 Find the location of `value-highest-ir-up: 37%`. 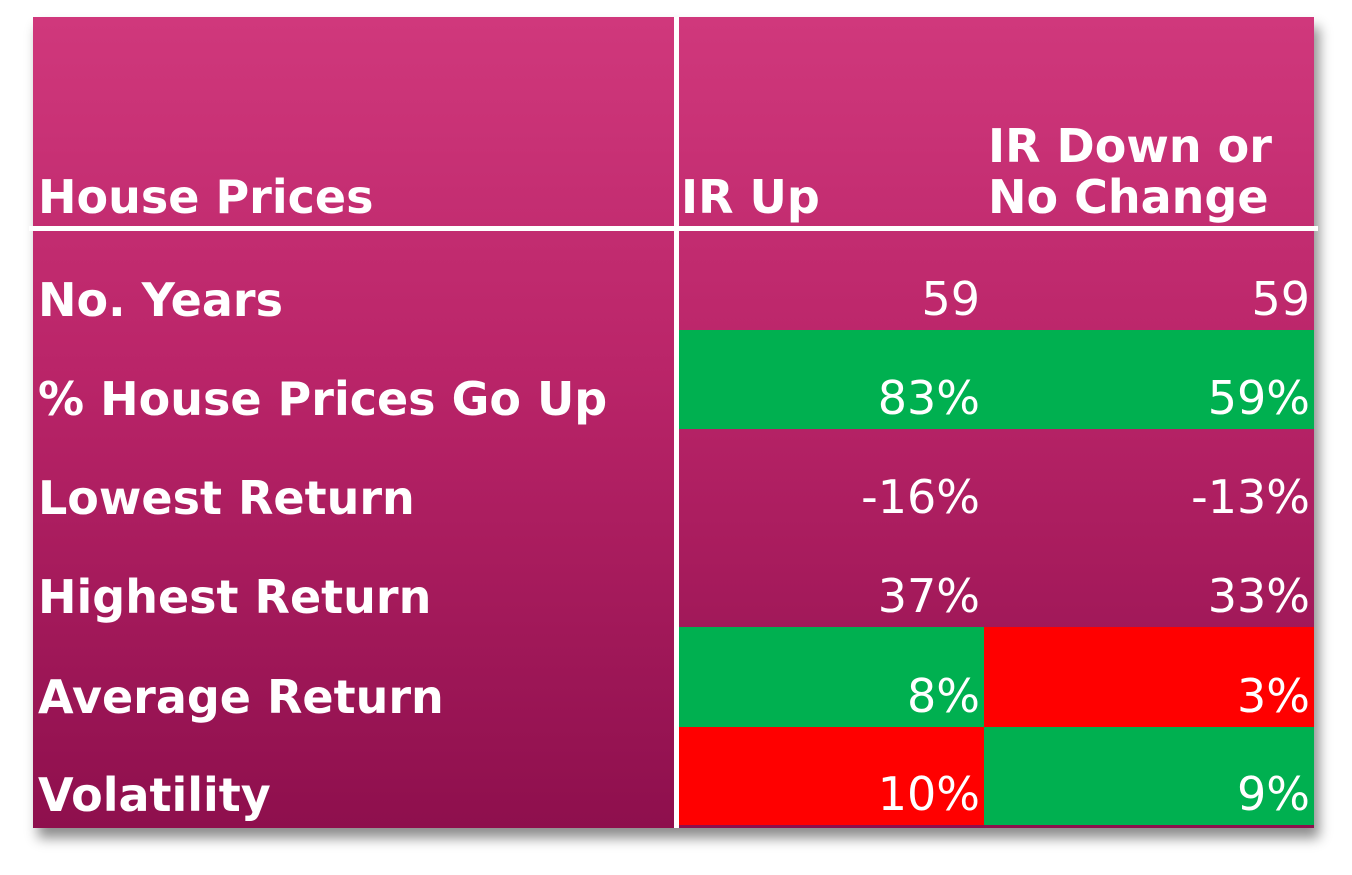

value-highest-ir-up: 37% is located at coordinates (928, 596).